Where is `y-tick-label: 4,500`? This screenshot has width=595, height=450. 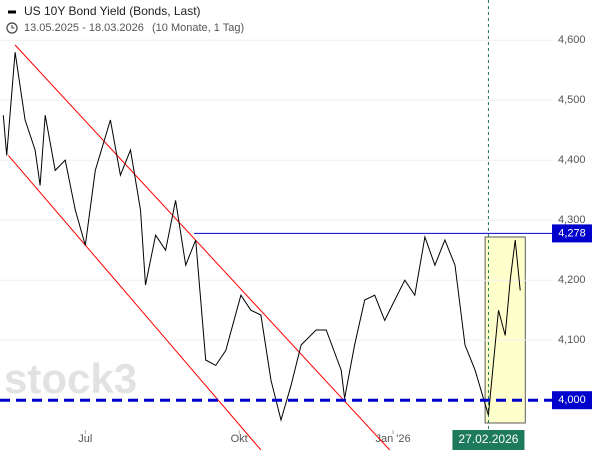
y-tick-label: 4,500 is located at coordinates (572, 100).